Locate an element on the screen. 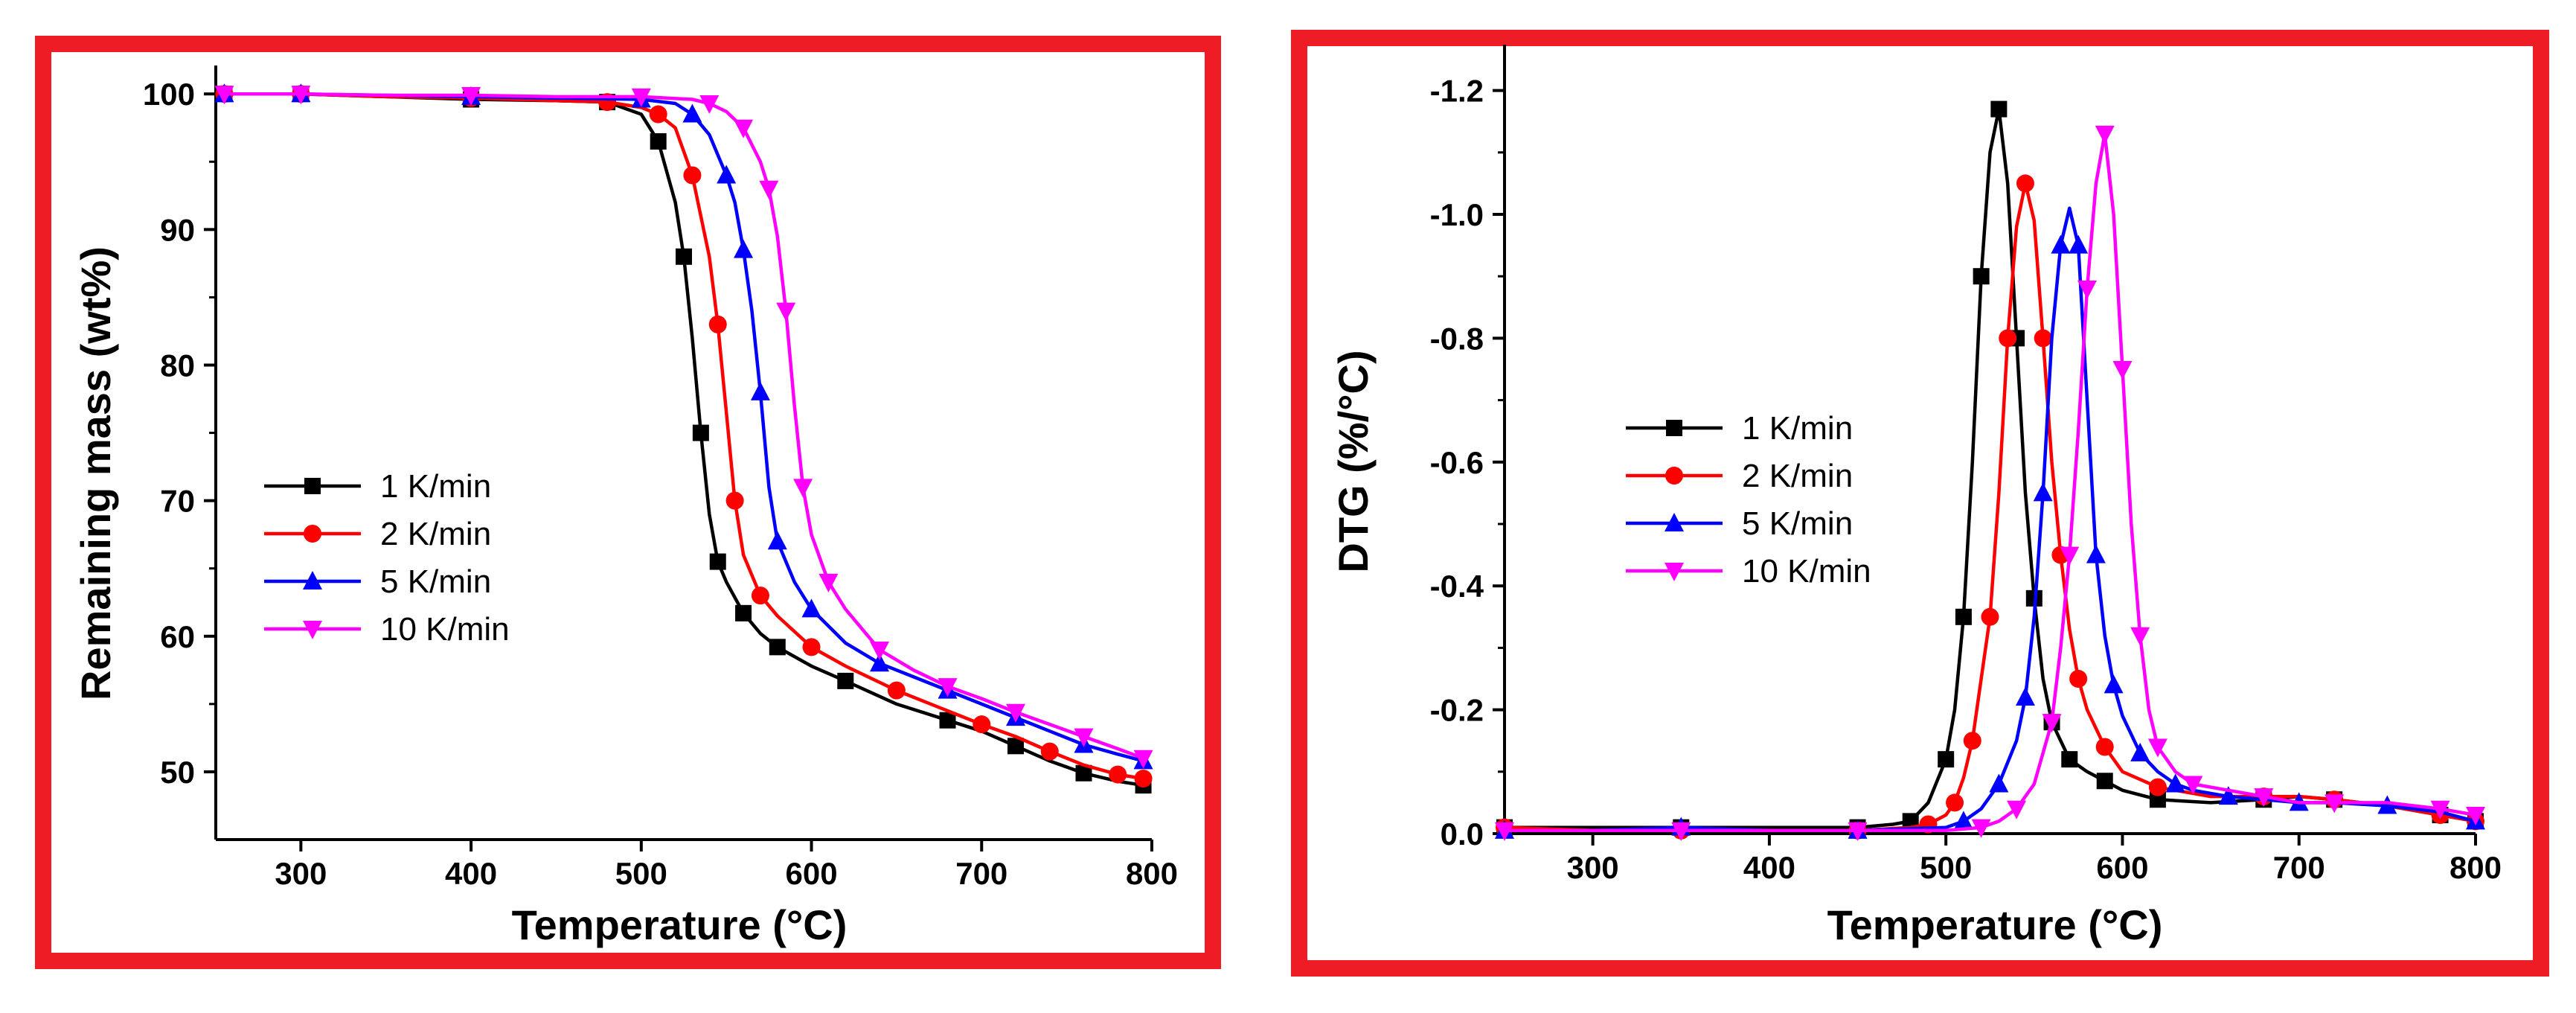 The width and height of the screenshot is (2576, 1013). tga-y-tick-label: 50 is located at coordinates (177, 773).